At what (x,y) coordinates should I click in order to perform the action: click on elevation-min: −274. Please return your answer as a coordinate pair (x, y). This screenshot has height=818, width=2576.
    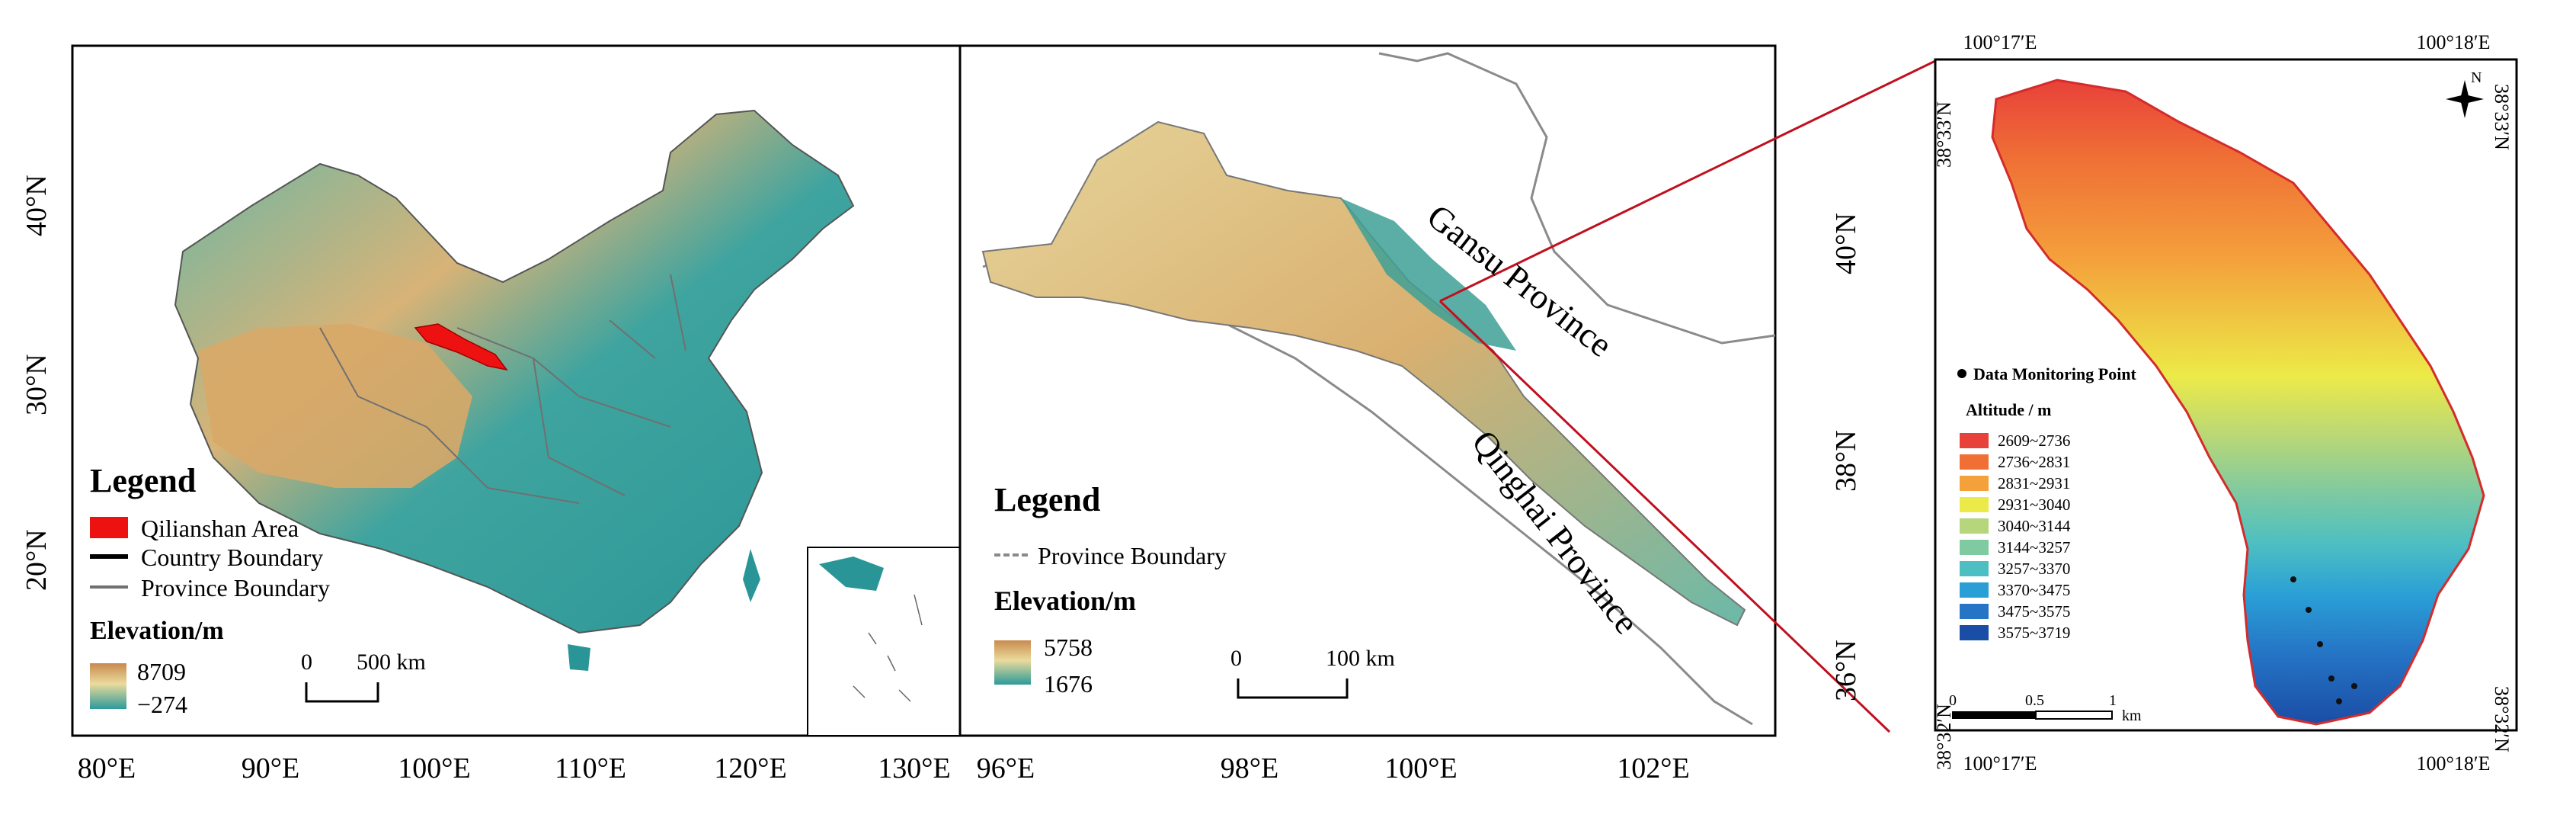
    Looking at the image, I should click on (162, 704).